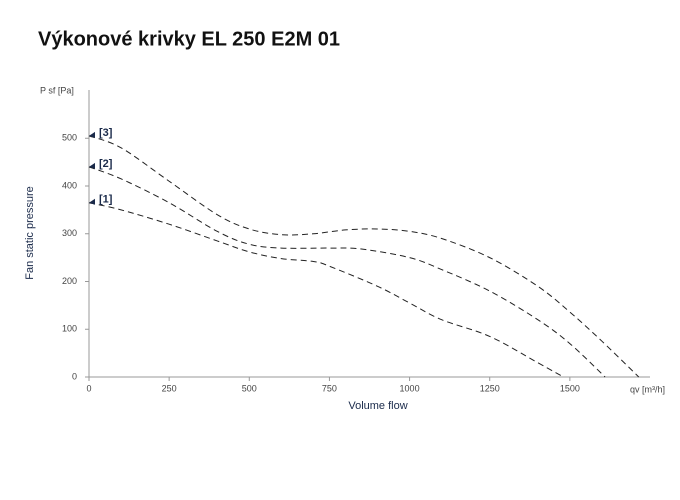 The image size is (680, 500). Describe the element at coordinates (377, 406) in the screenshot. I see `x-axis-label: Volume flow` at that location.